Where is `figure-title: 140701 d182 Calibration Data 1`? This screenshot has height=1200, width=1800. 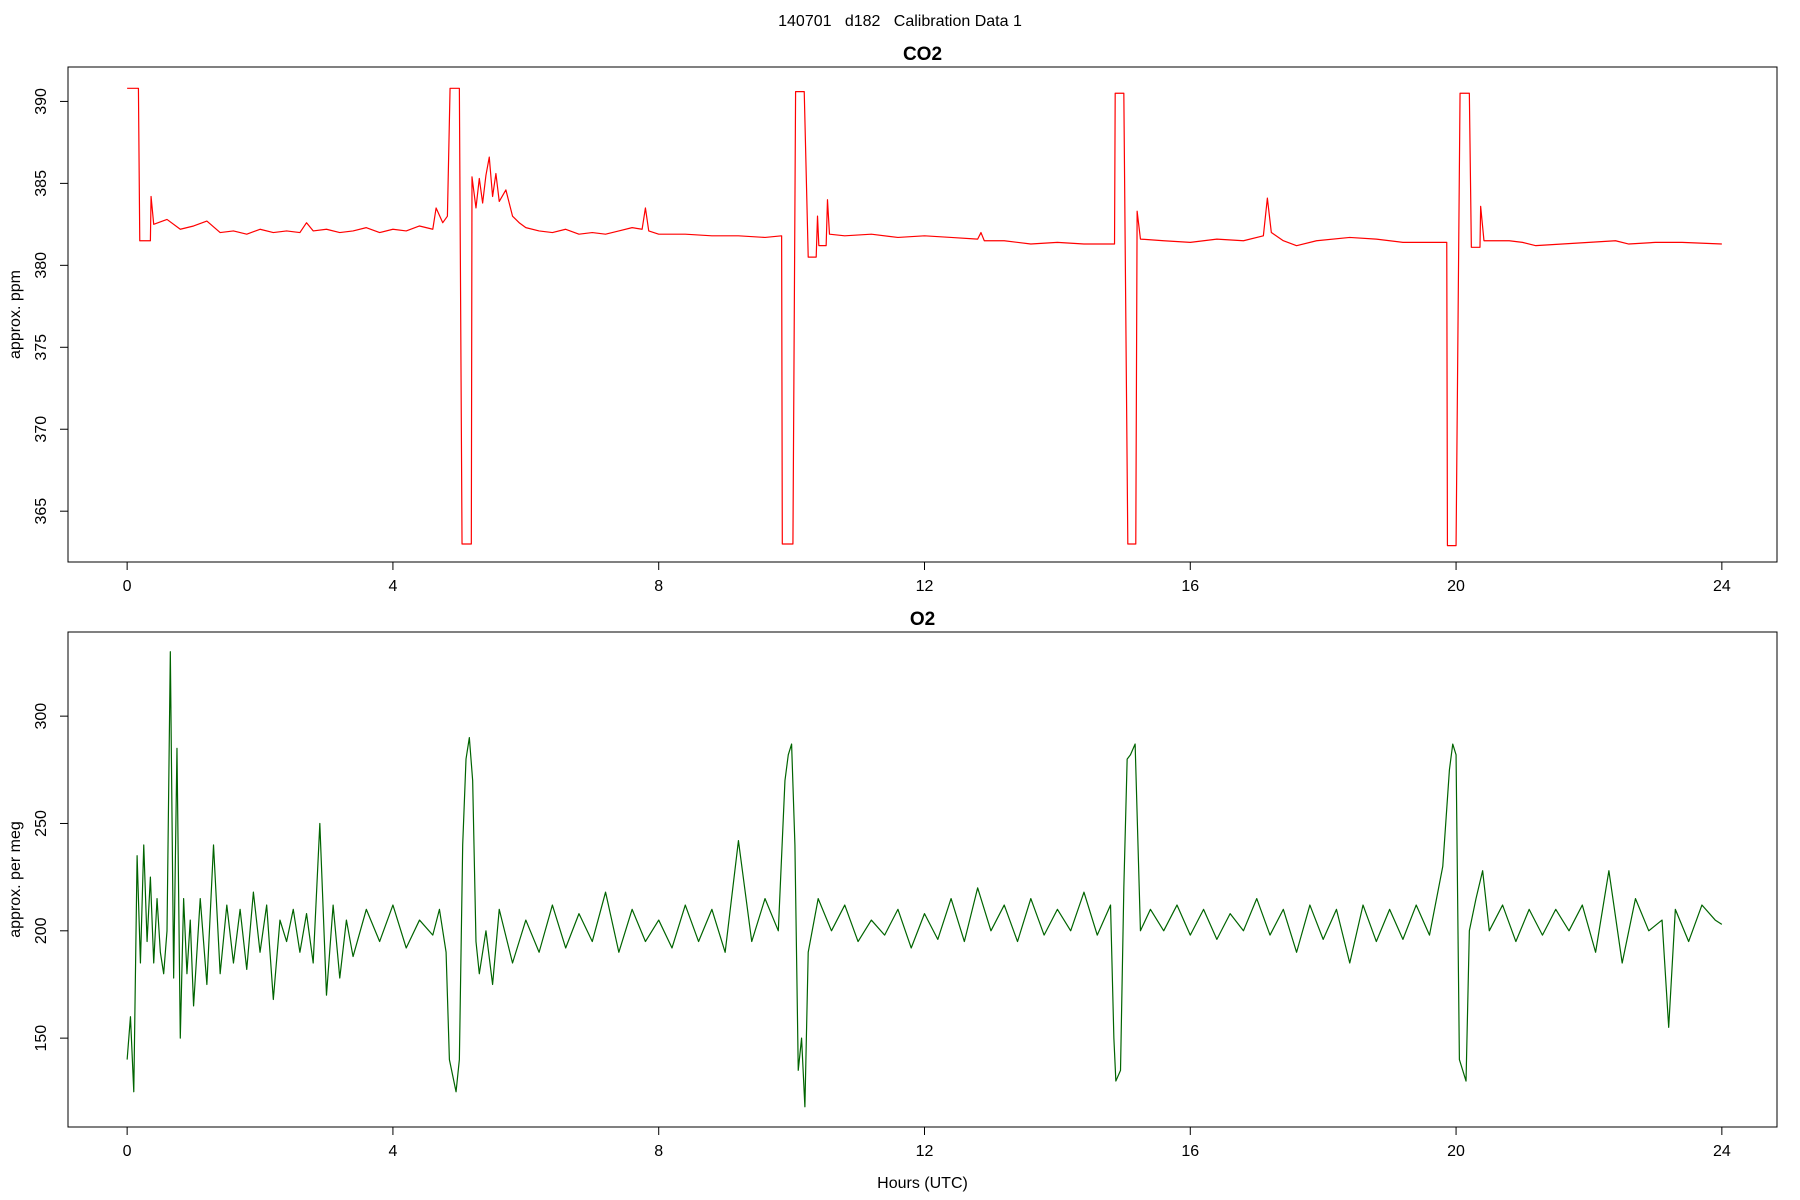 figure-title: 140701 d182 Calibration Data 1 is located at coordinates (900, 21).